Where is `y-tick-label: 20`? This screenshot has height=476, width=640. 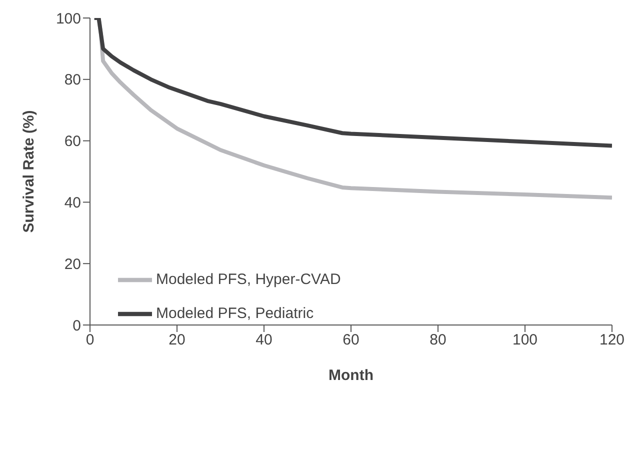 y-tick-label: 20 is located at coordinates (72, 264).